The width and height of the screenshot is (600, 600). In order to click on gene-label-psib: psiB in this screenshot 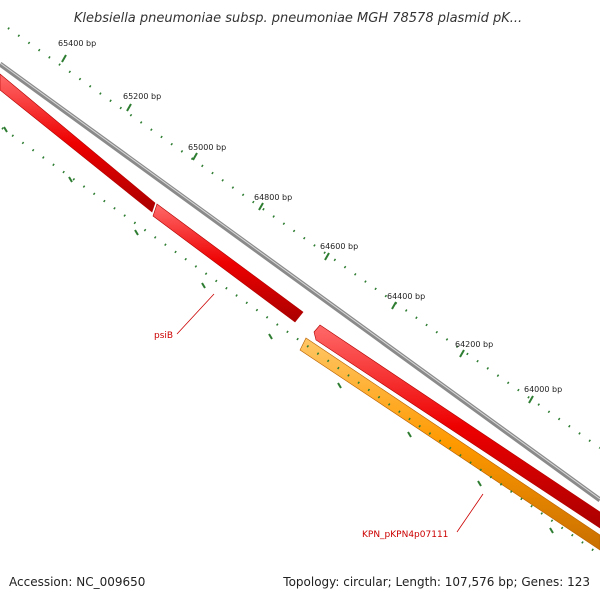, I will do `click(163, 336)`.